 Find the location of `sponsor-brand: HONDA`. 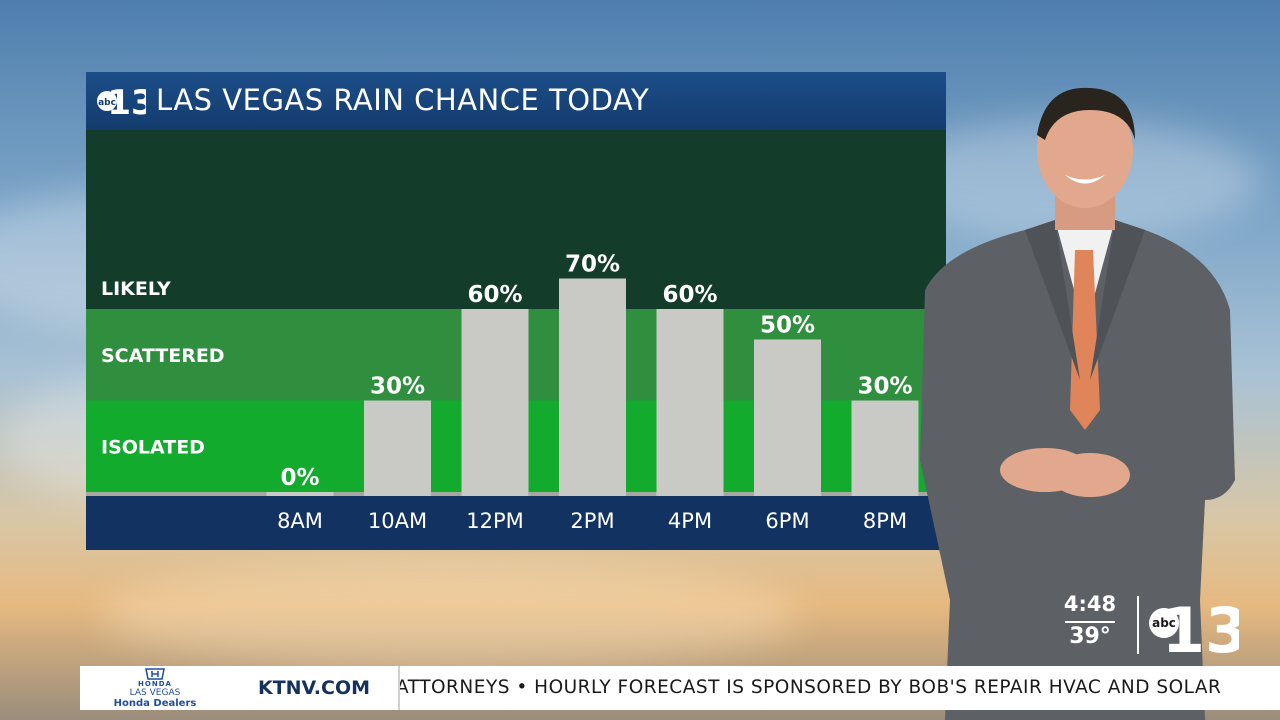

sponsor-brand: HONDA is located at coordinates (155, 684).